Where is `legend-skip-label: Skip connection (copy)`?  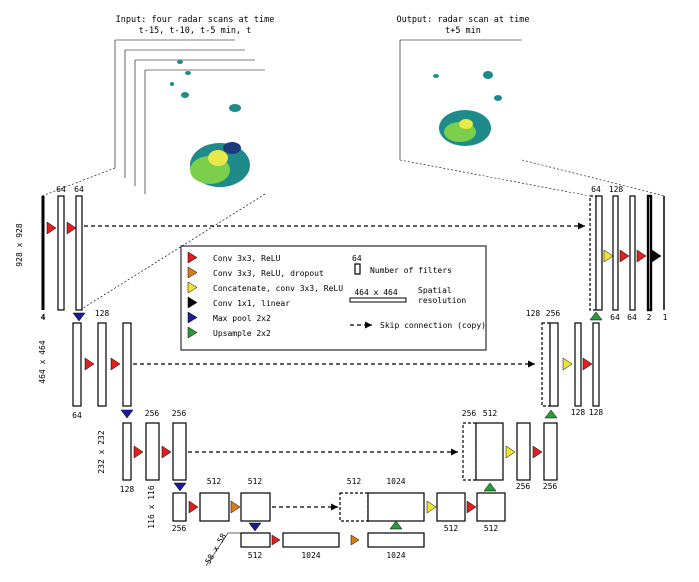
legend-skip-label: Skip connection (copy) is located at coordinates (433, 325).